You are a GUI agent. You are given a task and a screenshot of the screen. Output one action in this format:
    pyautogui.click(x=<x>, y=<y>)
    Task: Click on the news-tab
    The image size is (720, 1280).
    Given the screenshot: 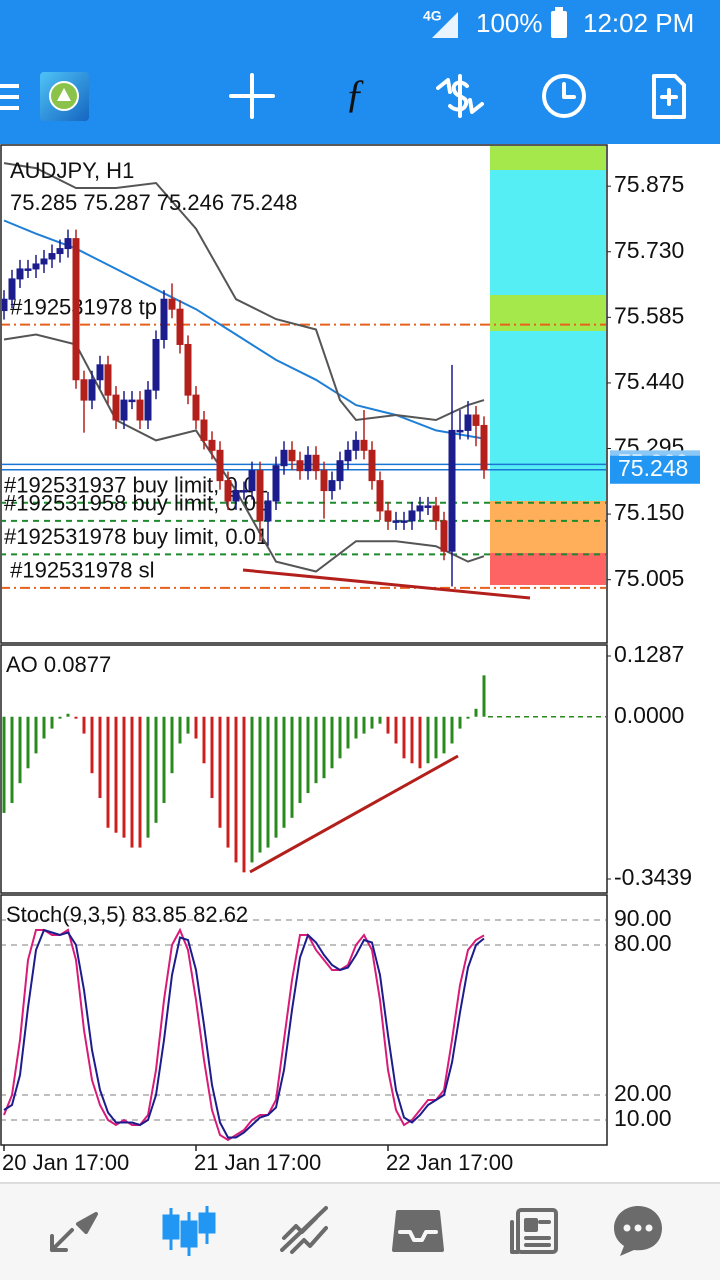 What is the action you would take?
    pyautogui.click(x=534, y=1231)
    